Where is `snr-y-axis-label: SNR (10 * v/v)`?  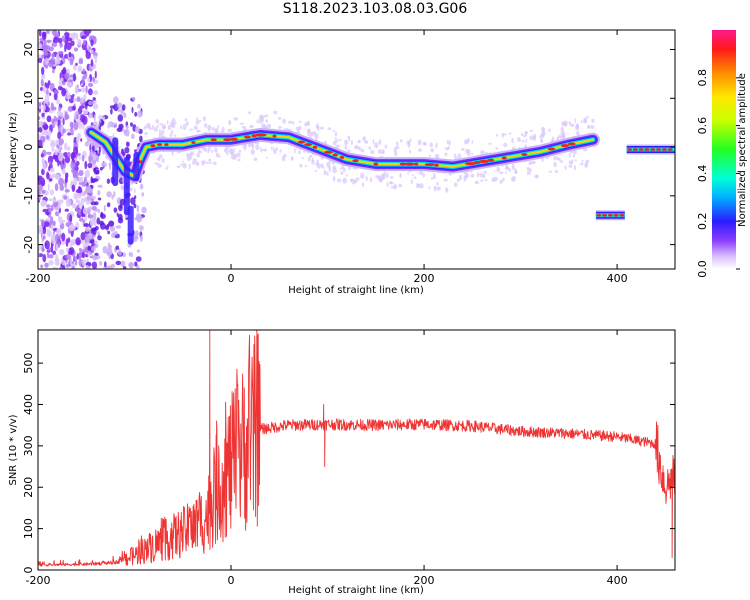 snr-y-axis-label: SNR (10 * v/v) is located at coordinates (13, 449).